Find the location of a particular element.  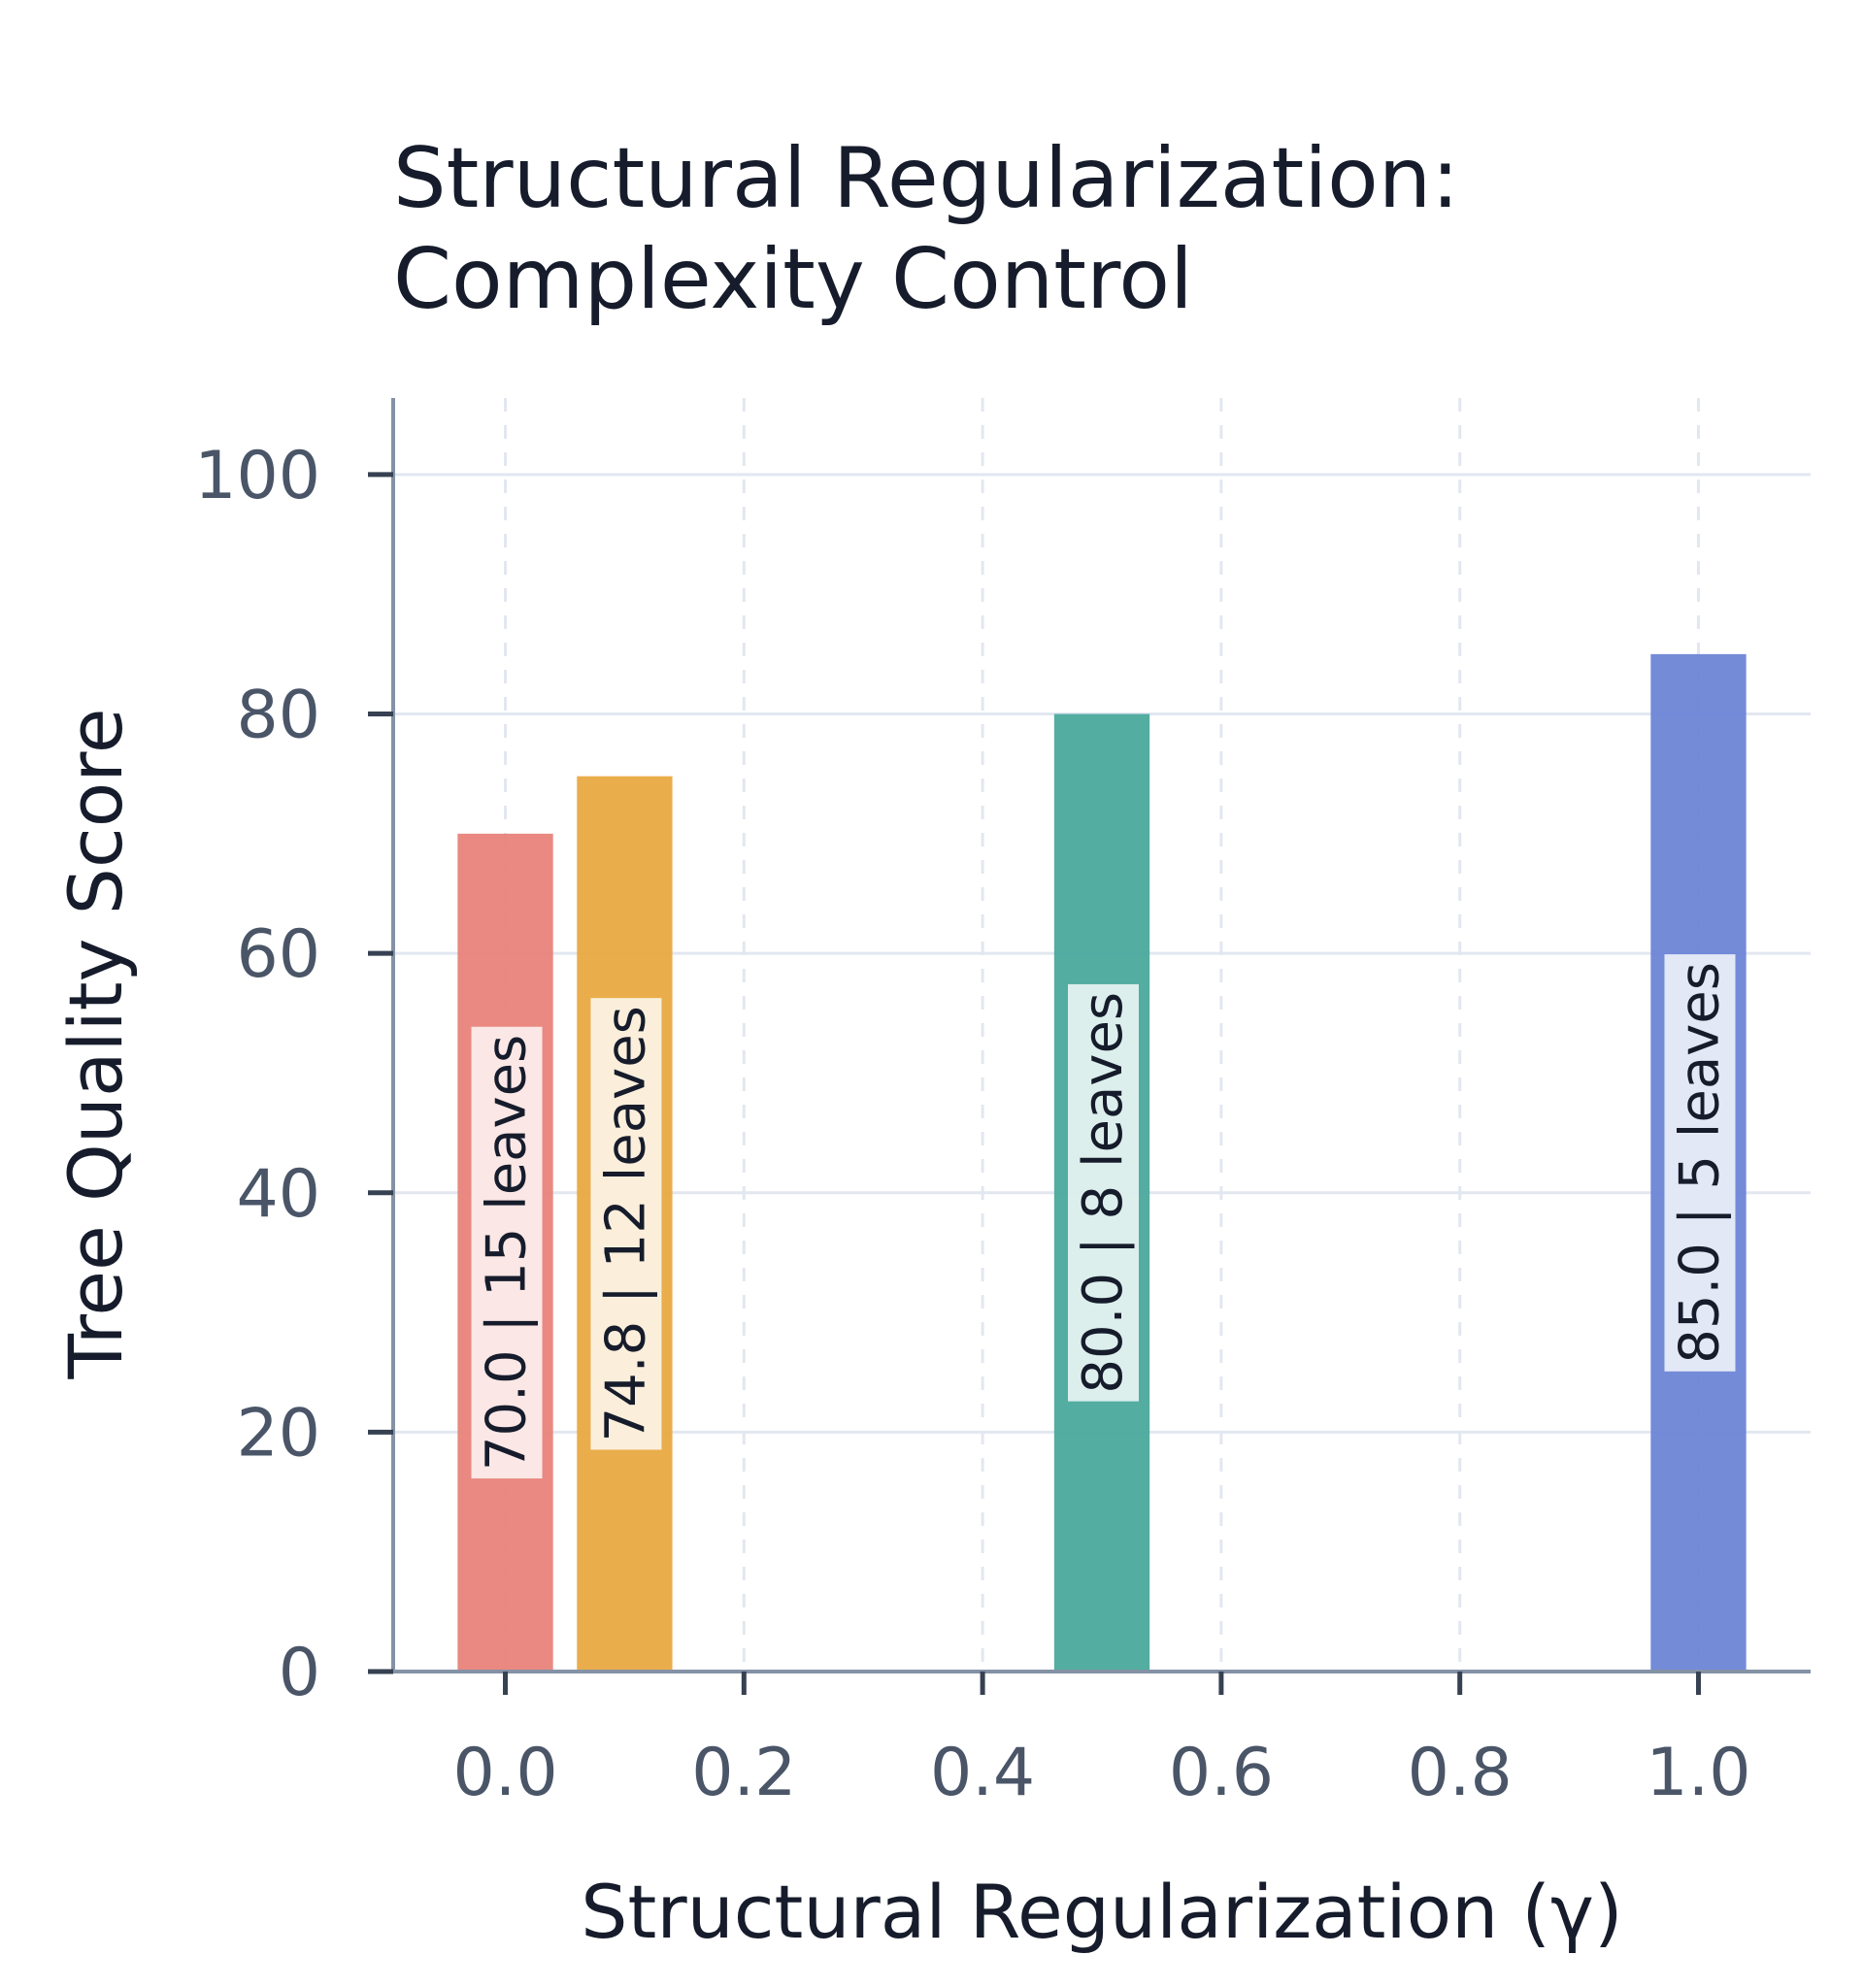

y-axis-label: Tree Quality Score is located at coordinates (95, 1043).